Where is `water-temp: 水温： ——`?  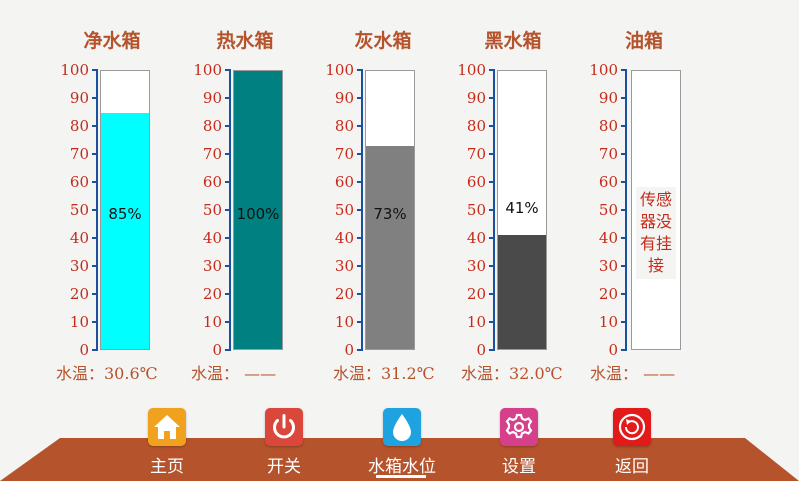 water-temp: 水温： —— is located at coordinates (633, 373).